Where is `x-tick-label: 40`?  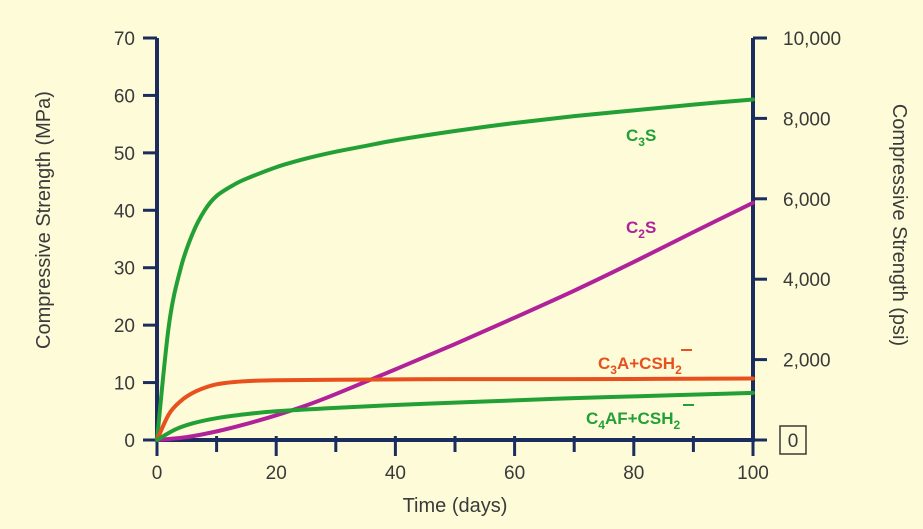
x-tick-label: 40 is located at coordinates (395, 473).